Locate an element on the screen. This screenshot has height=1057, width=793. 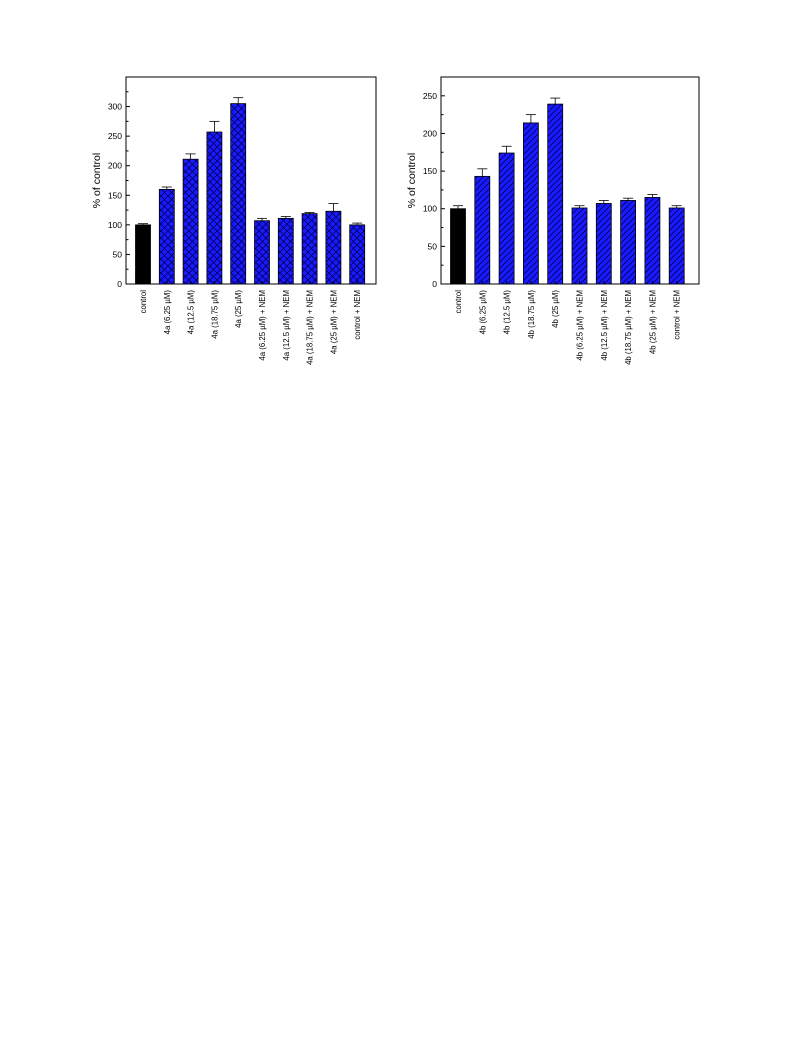
category-label: 4a (25 µM) + NEM is located at coordinates (333, 322).